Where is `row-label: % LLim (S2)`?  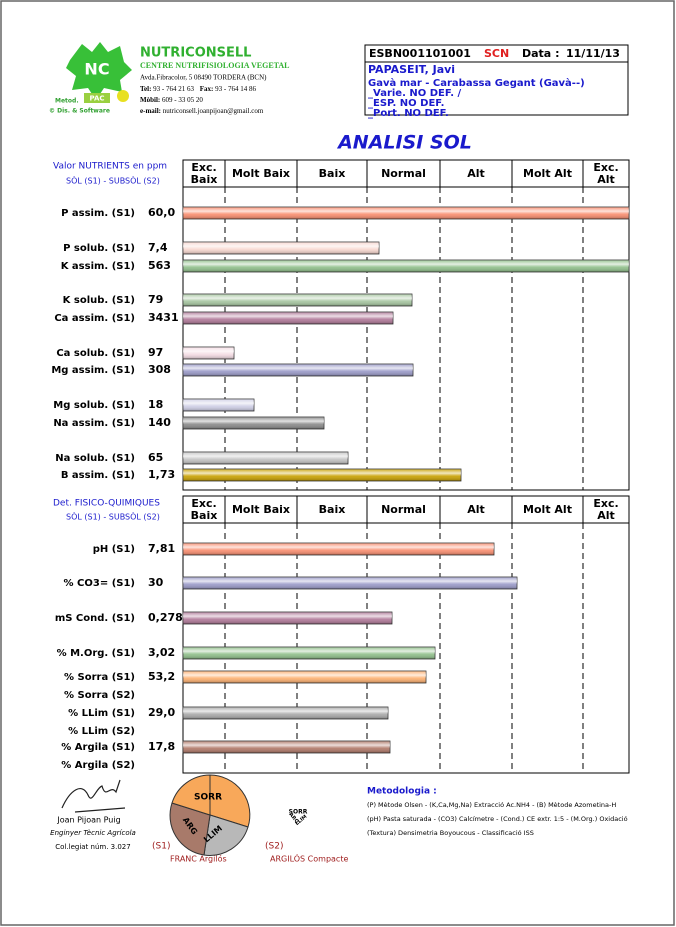 row-label: % LLim (S2) is located at coordinates (101, 731).